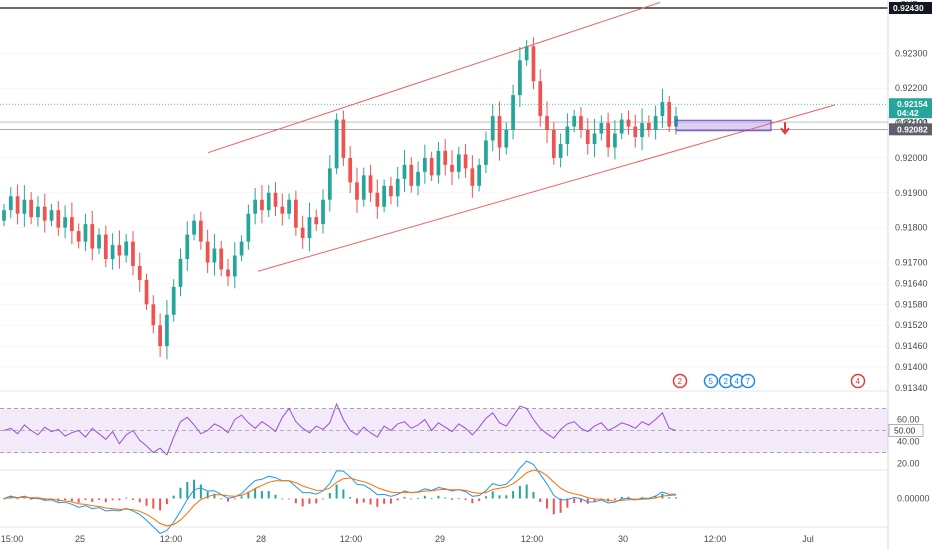 The height and width of the screenshot is (550, 932). I want to click on resistance-price-tag: 0.92430, so click(910, 8).